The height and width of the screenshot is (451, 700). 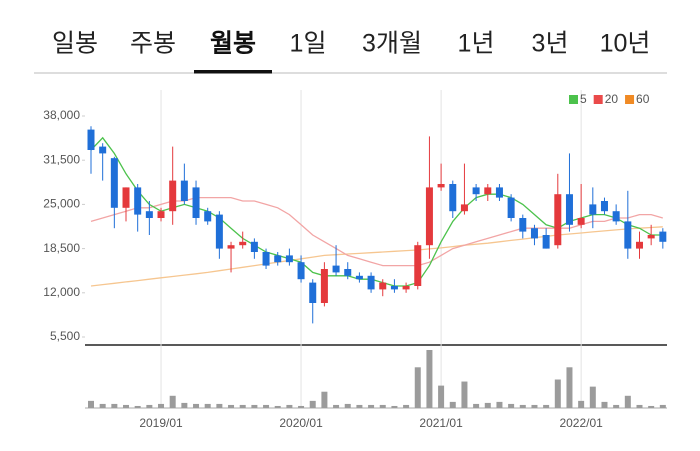 I want to click on period-tab: 주봉, so click(x=153, y=44).